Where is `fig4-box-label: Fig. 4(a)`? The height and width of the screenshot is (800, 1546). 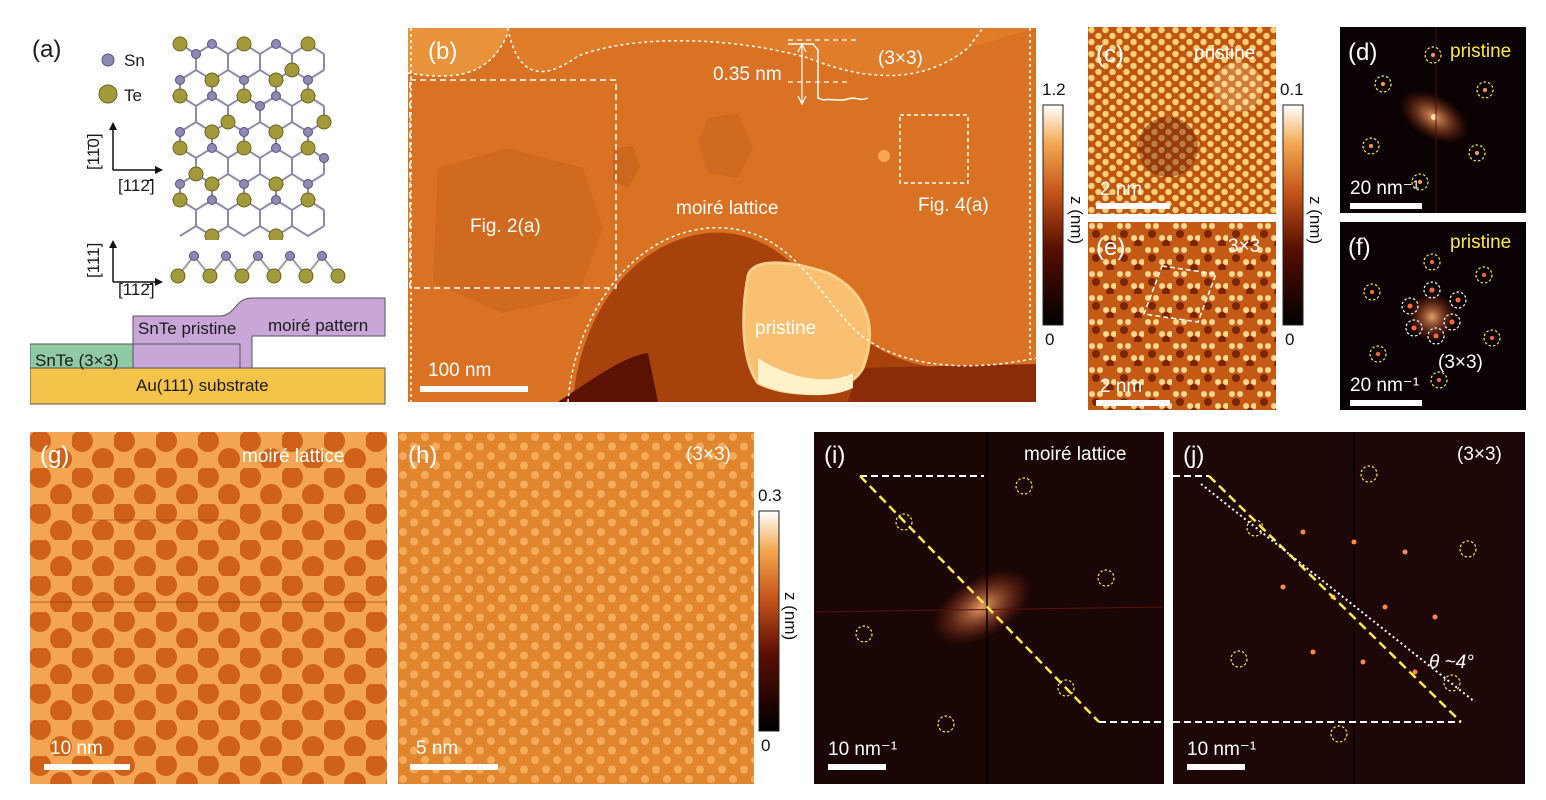
fig4-box-label: Fig. 4(a) is located at coordinates (953, 205).